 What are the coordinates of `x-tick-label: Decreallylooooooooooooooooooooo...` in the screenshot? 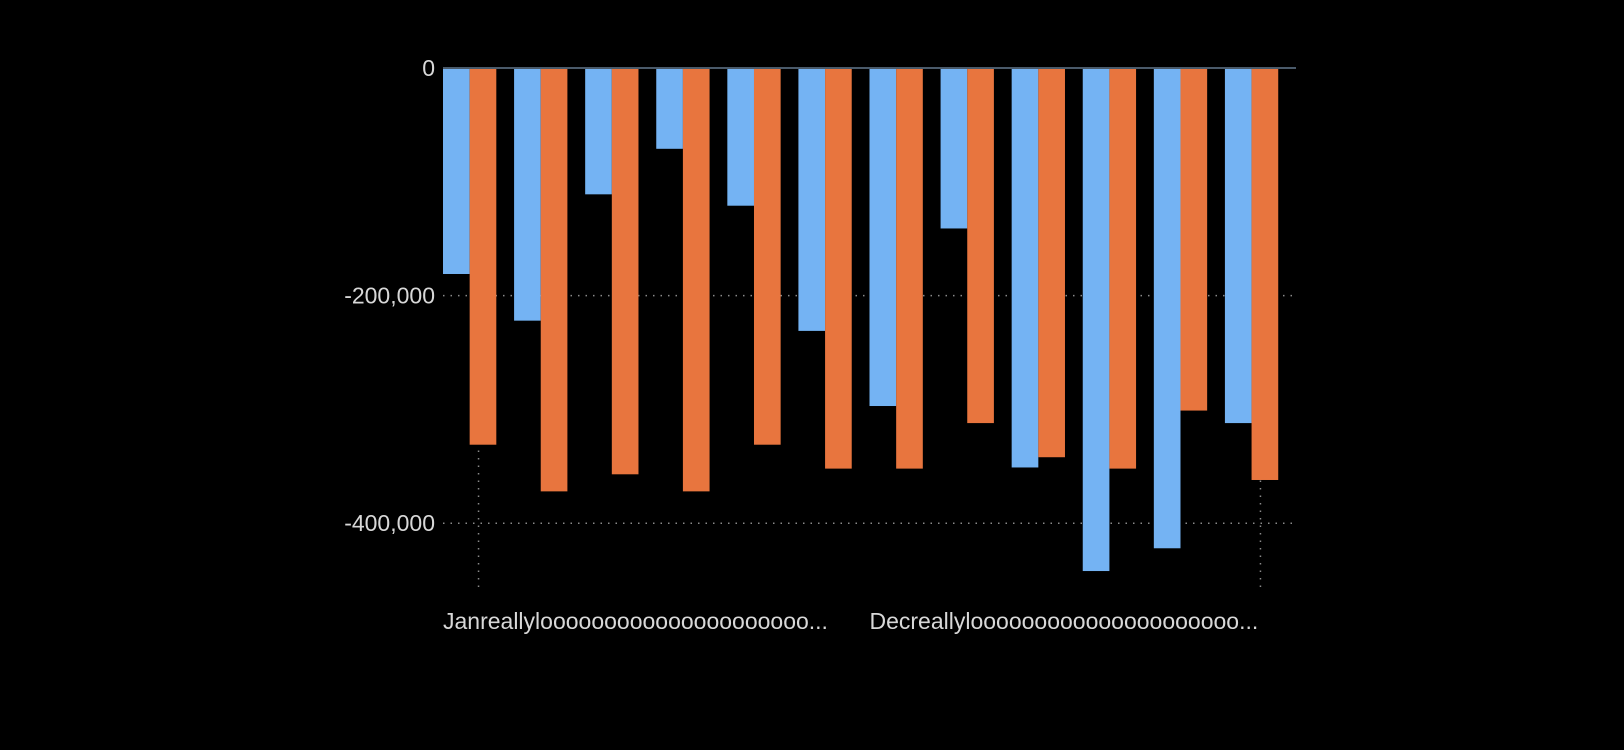 It's located at (1064, 621).